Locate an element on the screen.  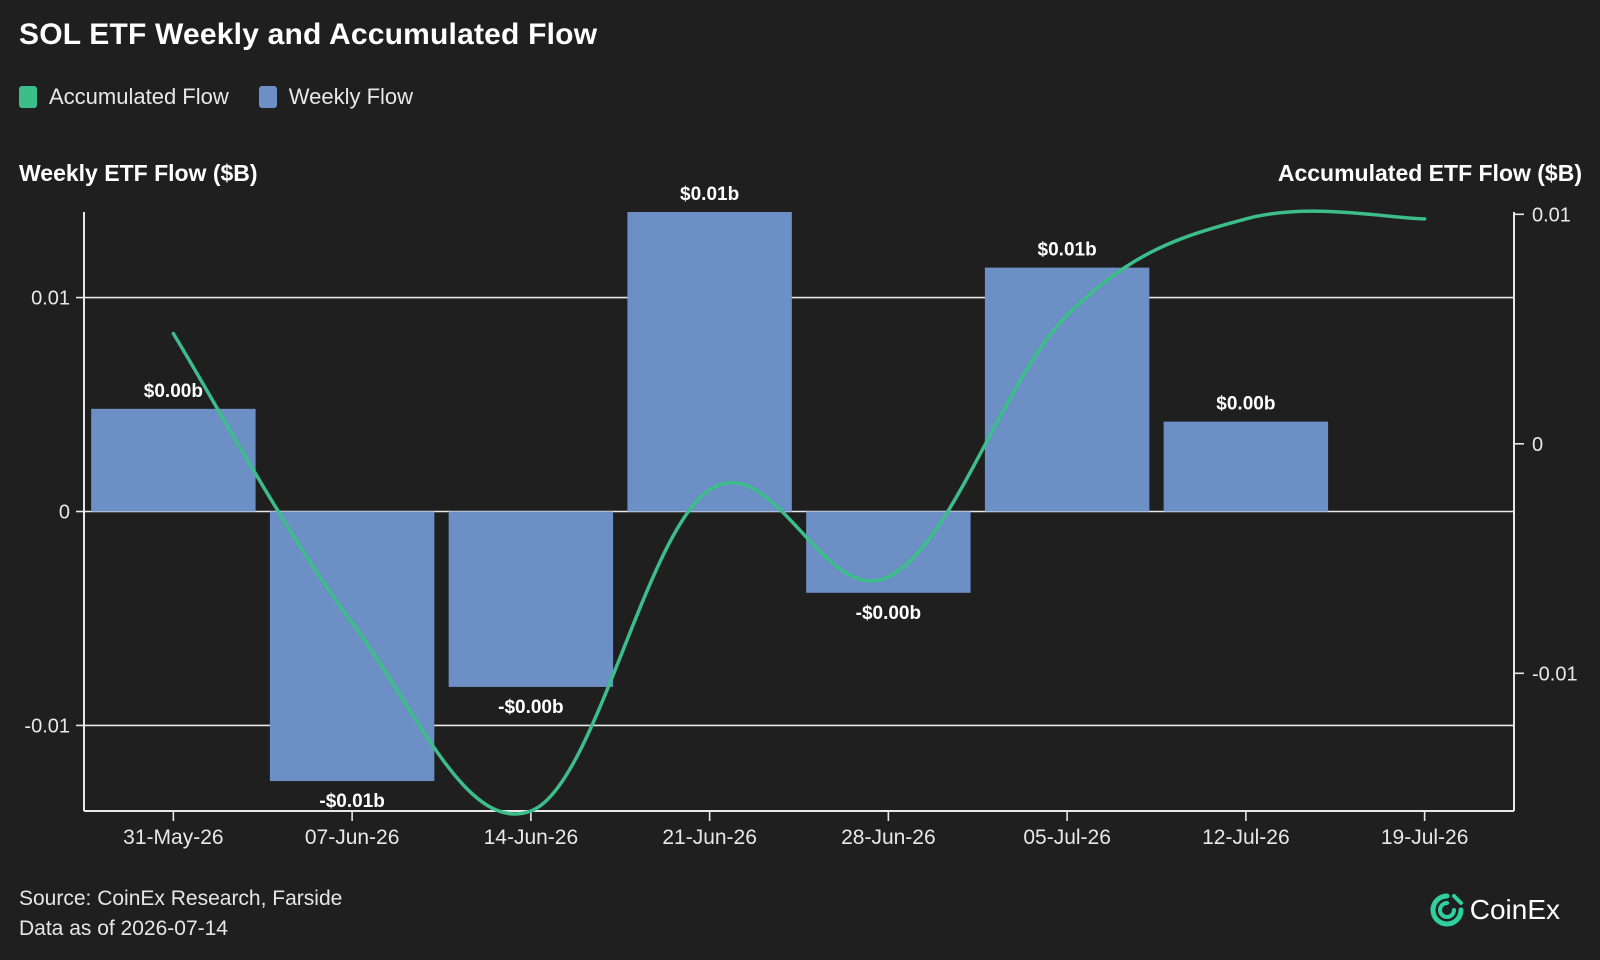
bar-label-5: $0.01b is located at coordinates (1067, 250).